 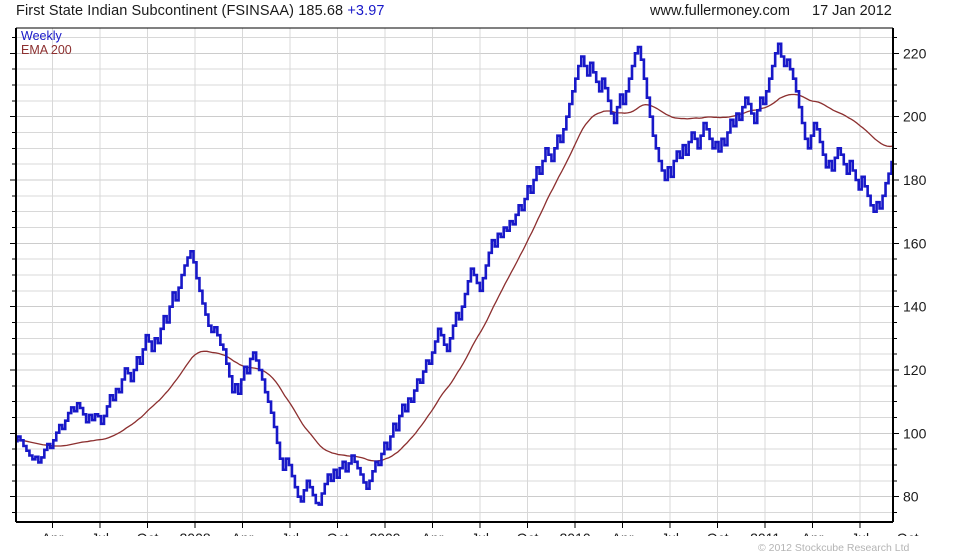 I want to click on x-axis-ticks, so click(x=456, y=525).